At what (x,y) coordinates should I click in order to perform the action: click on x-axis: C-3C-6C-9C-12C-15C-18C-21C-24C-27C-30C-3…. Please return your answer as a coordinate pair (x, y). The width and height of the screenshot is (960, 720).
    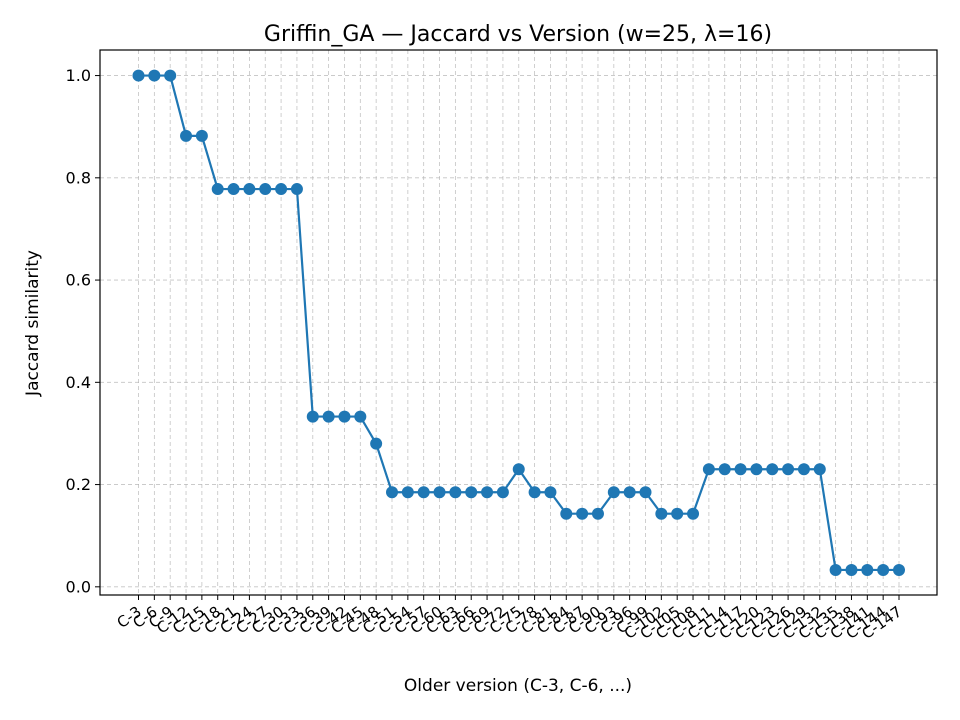
    Looking at the image, I should click on (509, 619).